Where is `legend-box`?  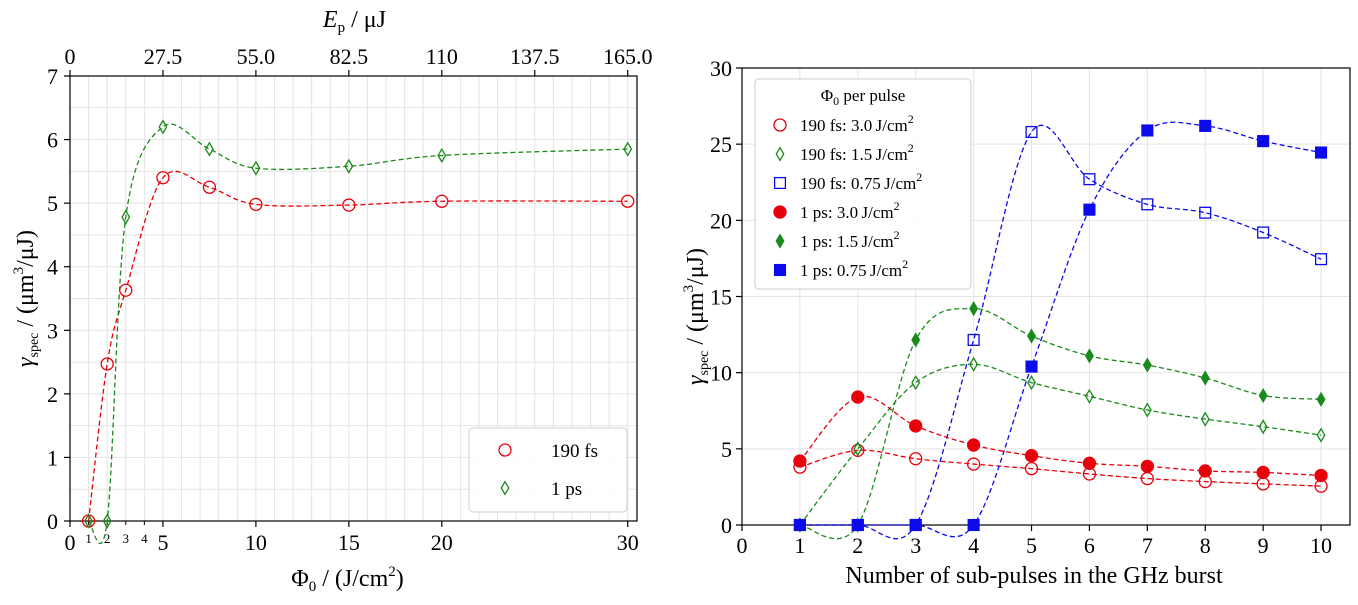
legend-box is located at coordinates (548, 470).